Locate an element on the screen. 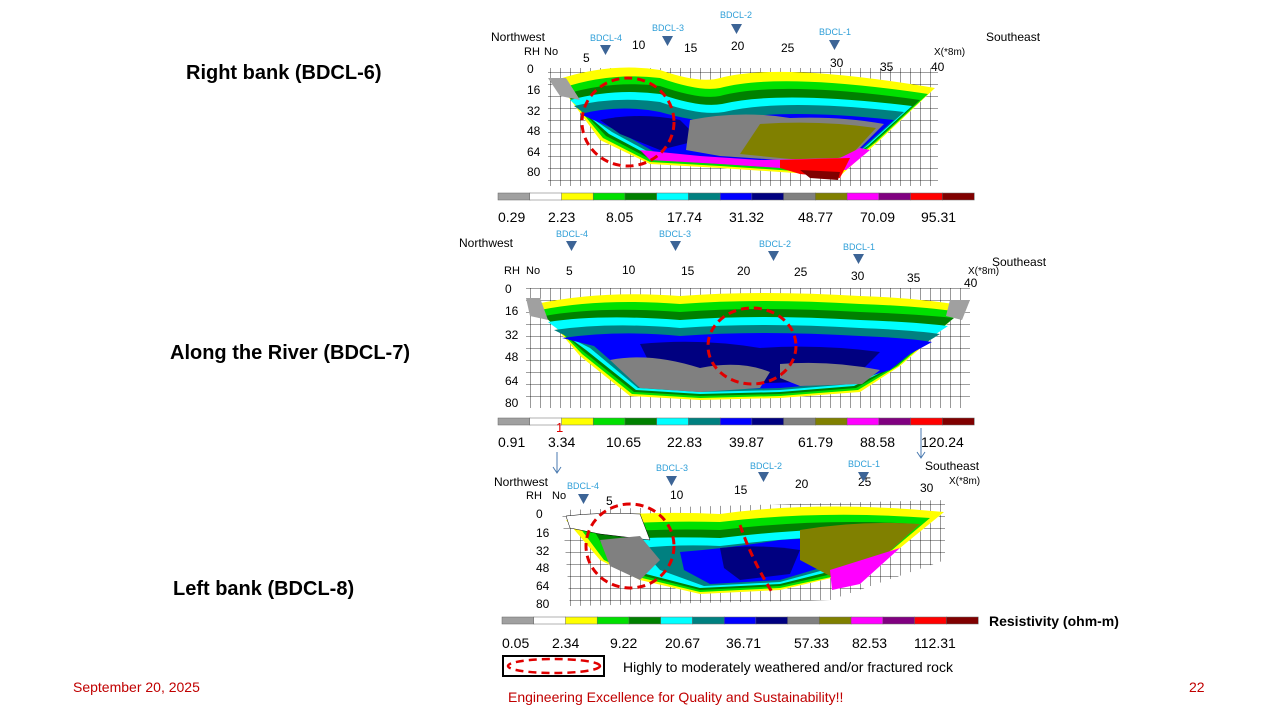  x-tick: 5 is located at coordinates (569, 271).